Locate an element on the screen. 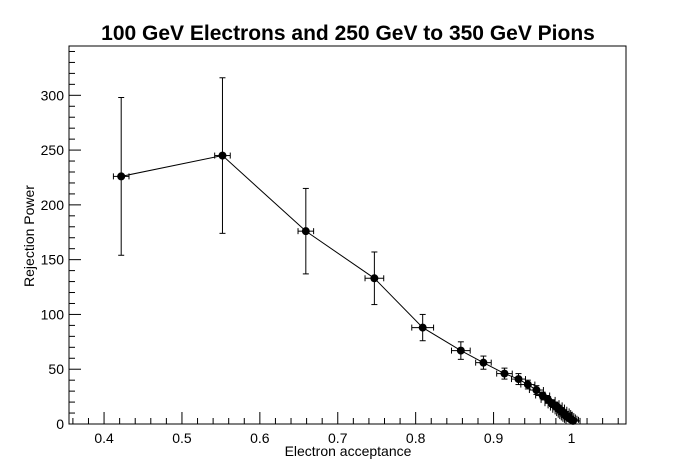  y-tick-label: 50 is located at coordinates (56, 369).